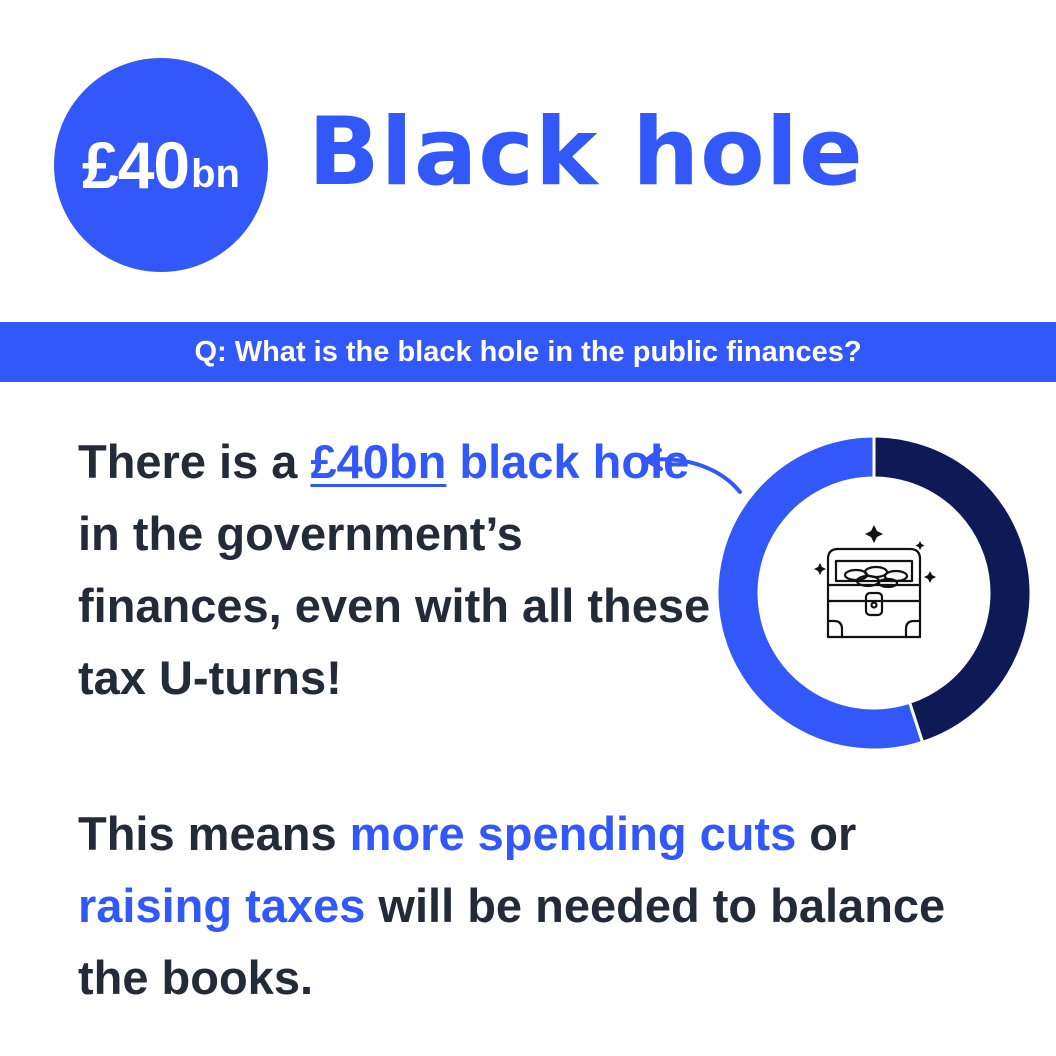 Image resolution: width=1056 pixels, height=1056 pixels. I want to click on p2-text-3: will be needed to balance the books., so click(512, 941).